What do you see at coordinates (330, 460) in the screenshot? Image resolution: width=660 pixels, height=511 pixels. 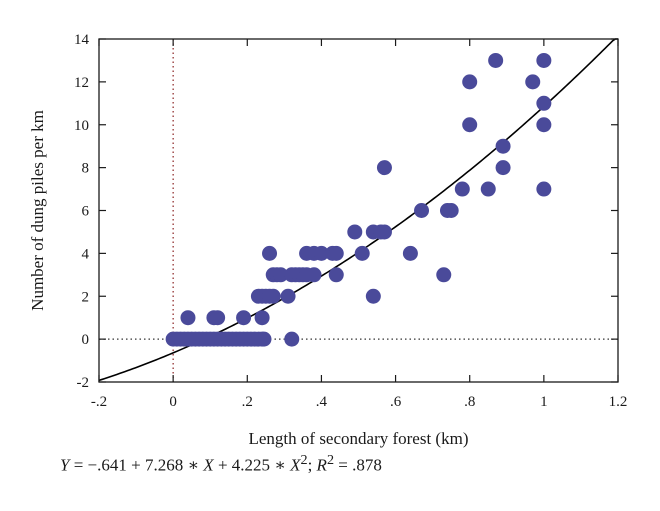 I see `equation-r-exponent: 2` at bounding box center [330, 460].